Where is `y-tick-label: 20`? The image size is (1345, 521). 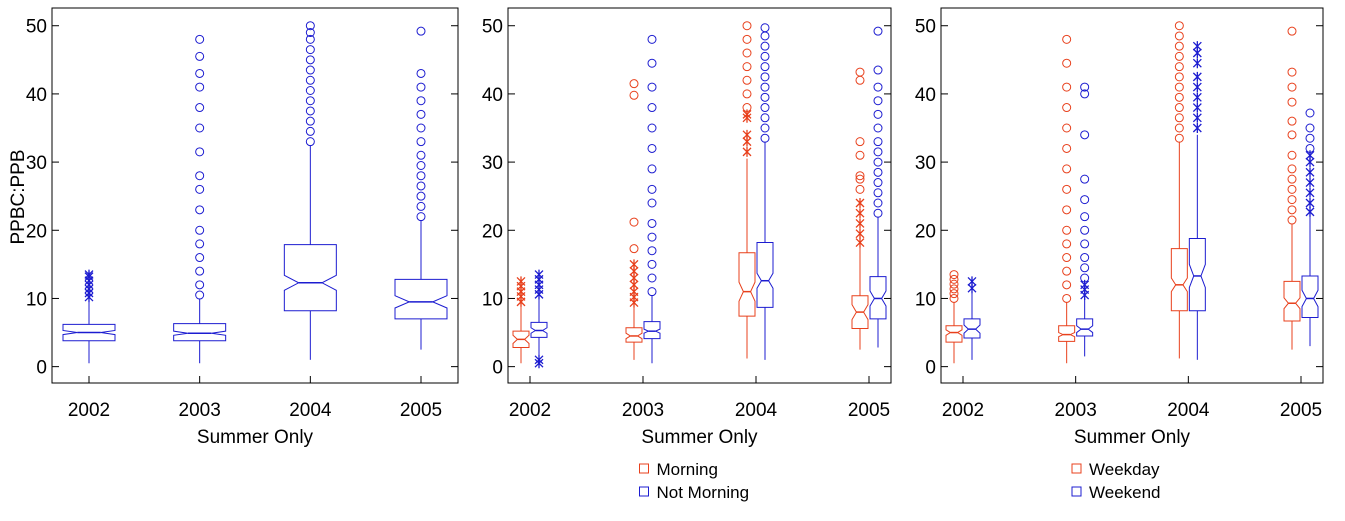
y-tick-label: 20 is located at coordinates (36, 231).